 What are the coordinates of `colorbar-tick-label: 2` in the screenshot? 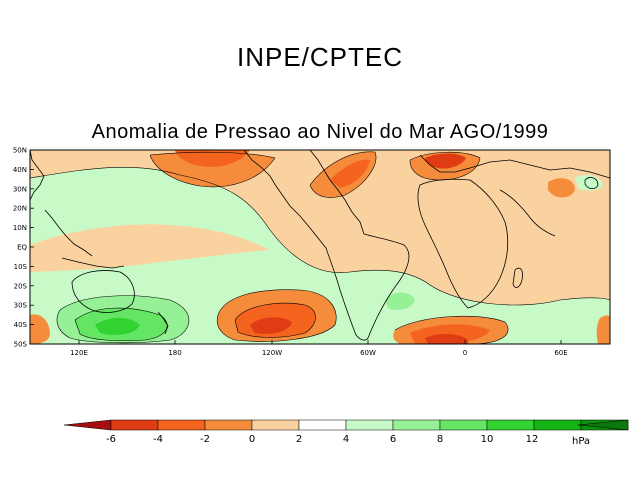 It's located at (299, 439).